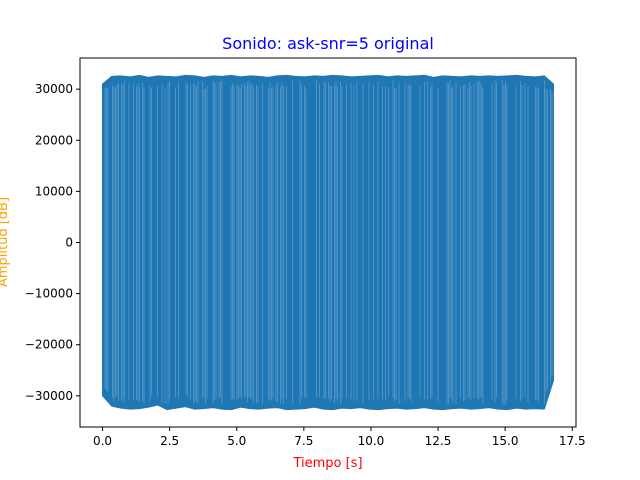  Describe the element at coordinates (328, 43) in the screenshot. I see `chart-title: Sonido: ask-snr=5 original` at that location.